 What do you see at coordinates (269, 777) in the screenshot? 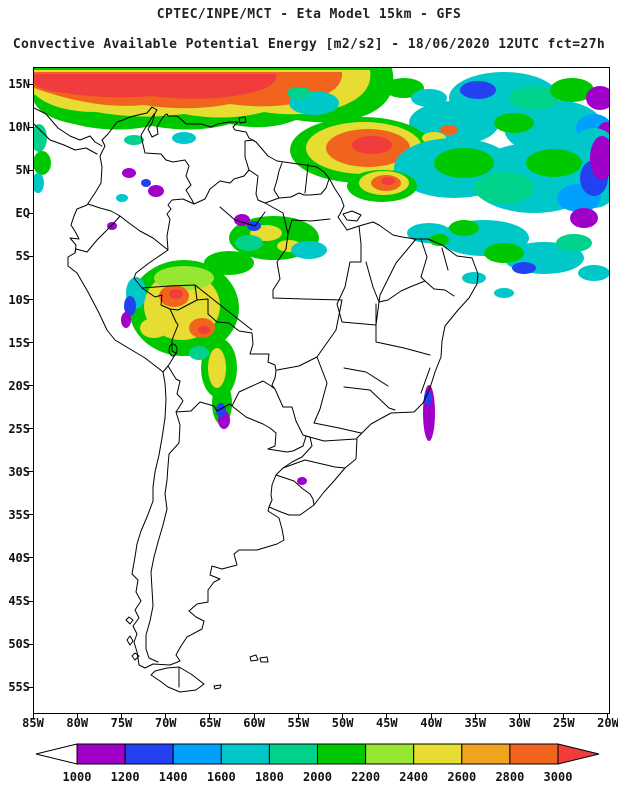
I see `colorbar-tick-label-1800: 1800` at bounding box center [269, 777].